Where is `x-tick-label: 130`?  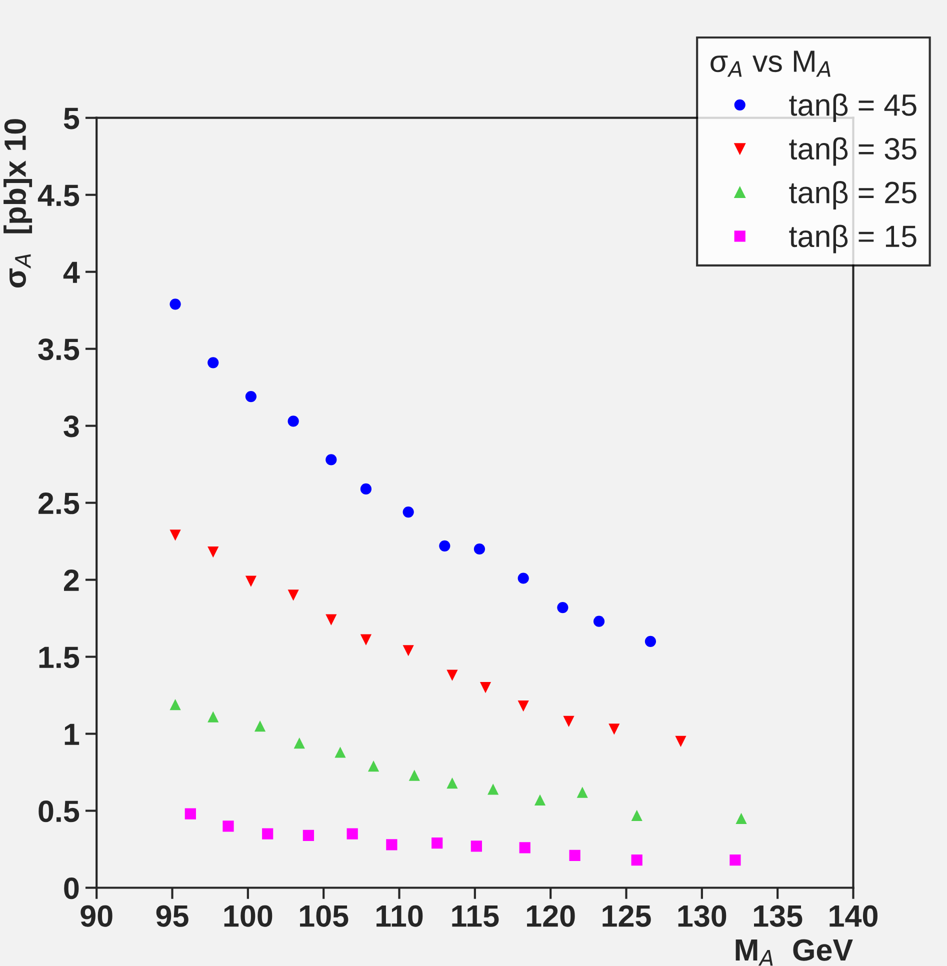 x-tick-label: 130 is located at coordinates (702, 916).